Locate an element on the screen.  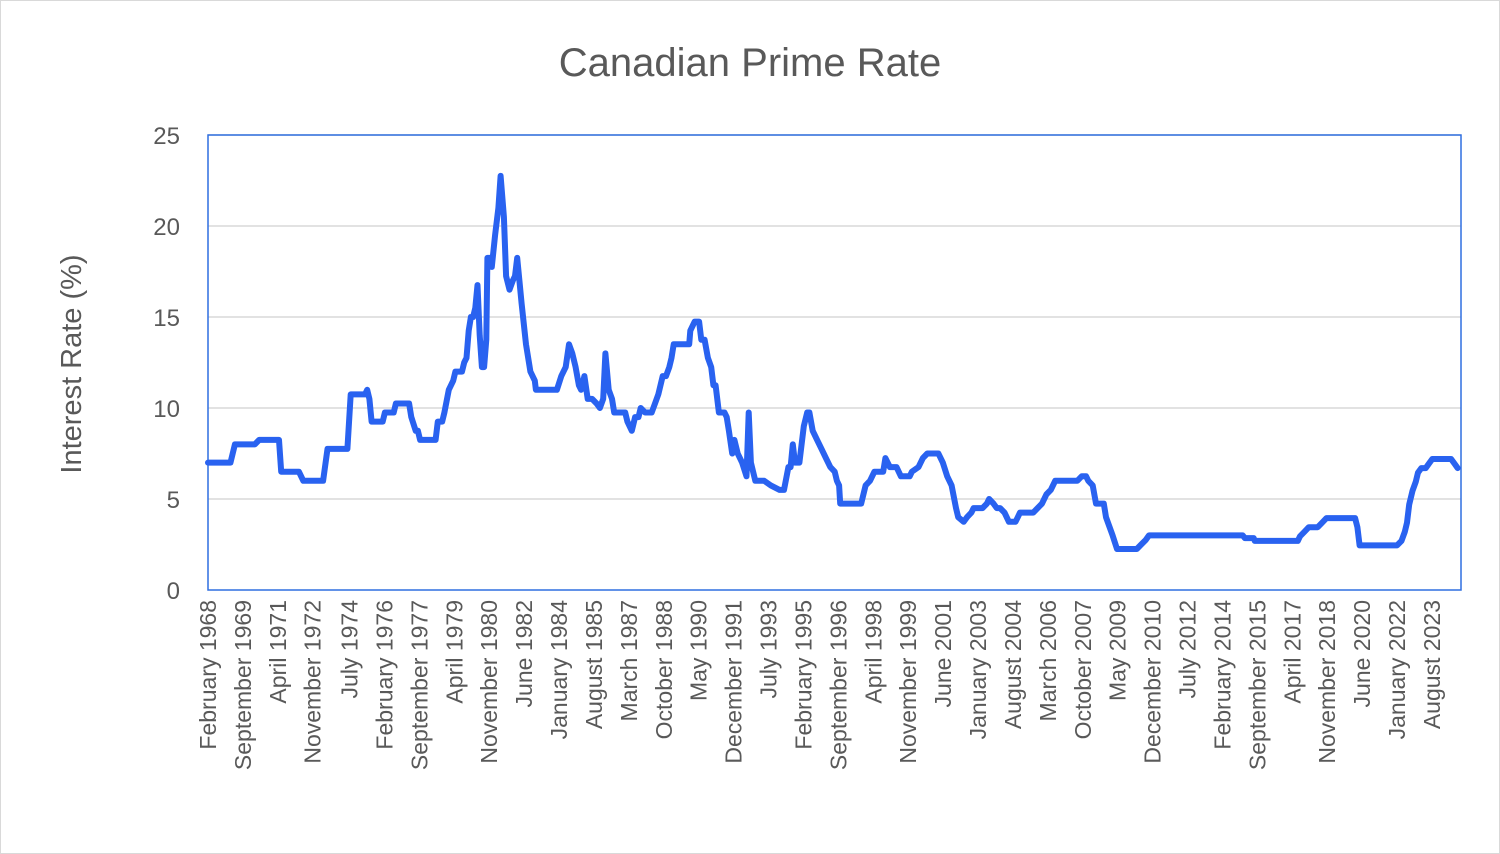
x-tick-label: December 1991 is located at coordinates (734, 682).